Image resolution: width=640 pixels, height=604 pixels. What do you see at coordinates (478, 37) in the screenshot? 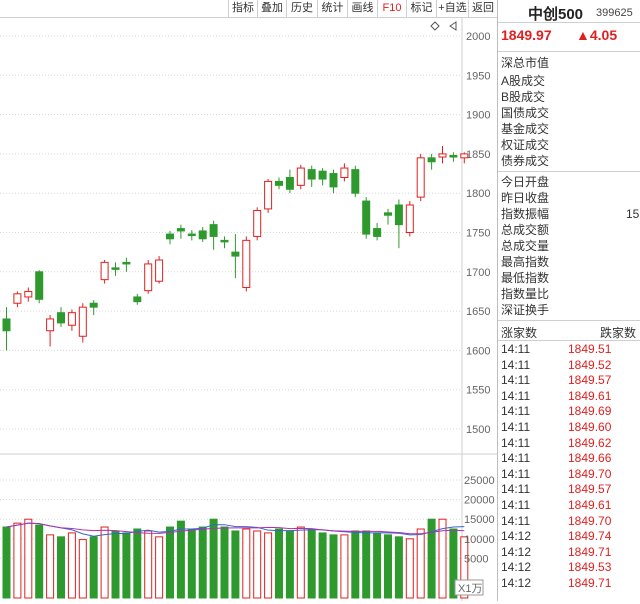
I see `price-axis-label: 2000` at bounding box center [478, 37].